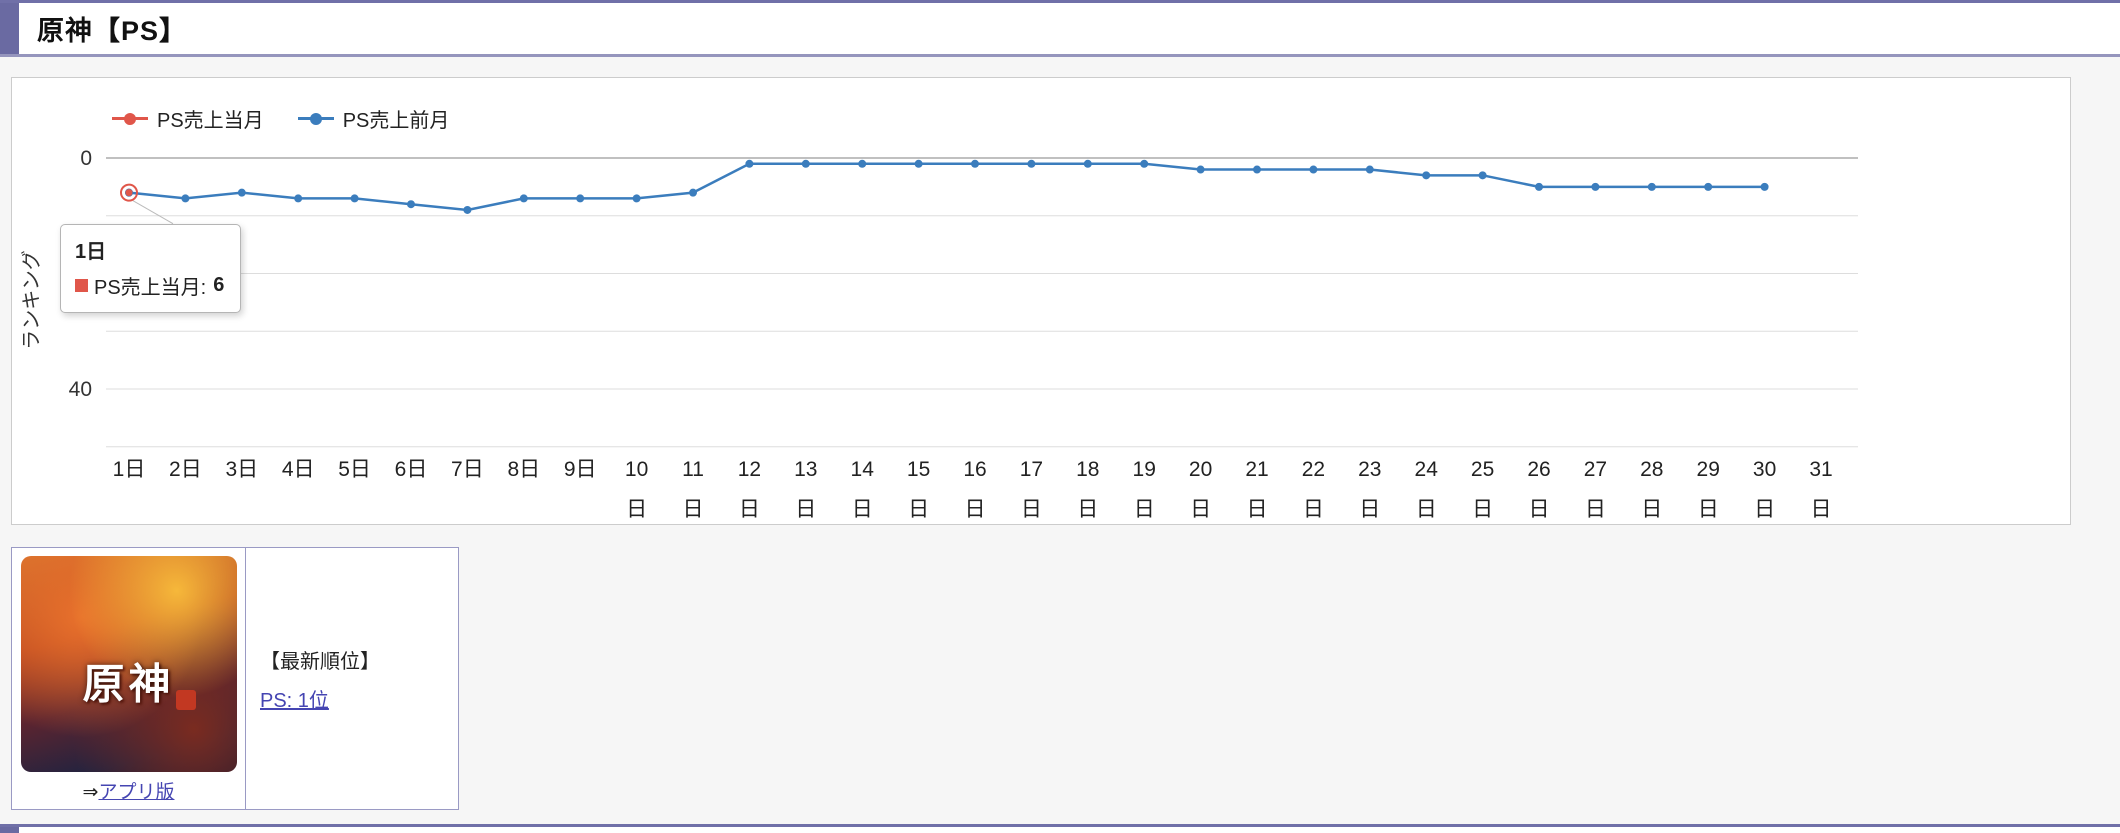 The width and height of the screenshot is (2120, 833). What do you see at coordinates (1200, 489) in the screenshot?
I see `svg-text:20日: 20 日` at bounding box center [1200, 489].